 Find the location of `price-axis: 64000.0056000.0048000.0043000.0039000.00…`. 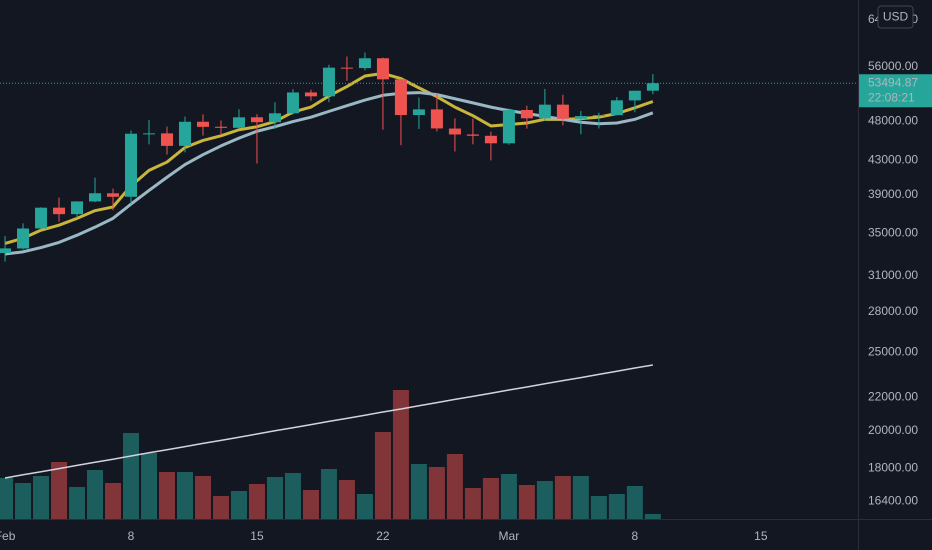

price-axis: 64000.0056000.0048000.0043000.0039000.00… is located at coordinates (895, 256).